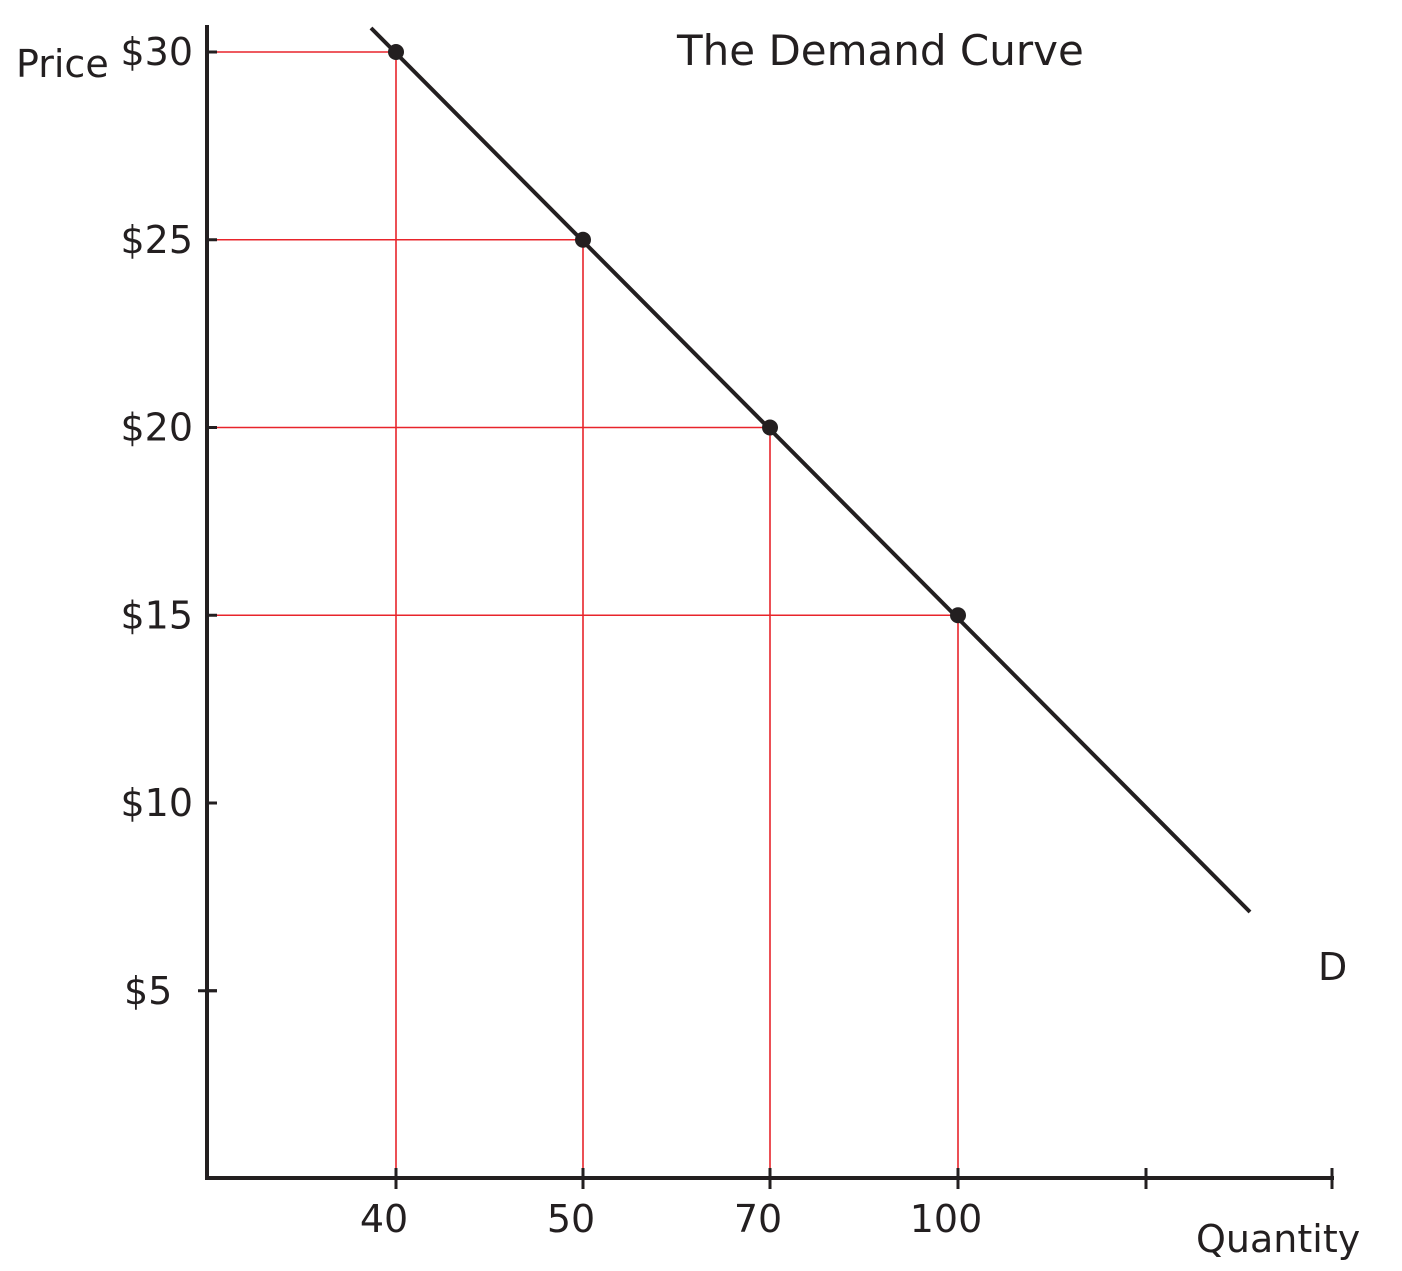 The image size is (1402, 1271). I want to click on series-label: D, so click(1332, 967).